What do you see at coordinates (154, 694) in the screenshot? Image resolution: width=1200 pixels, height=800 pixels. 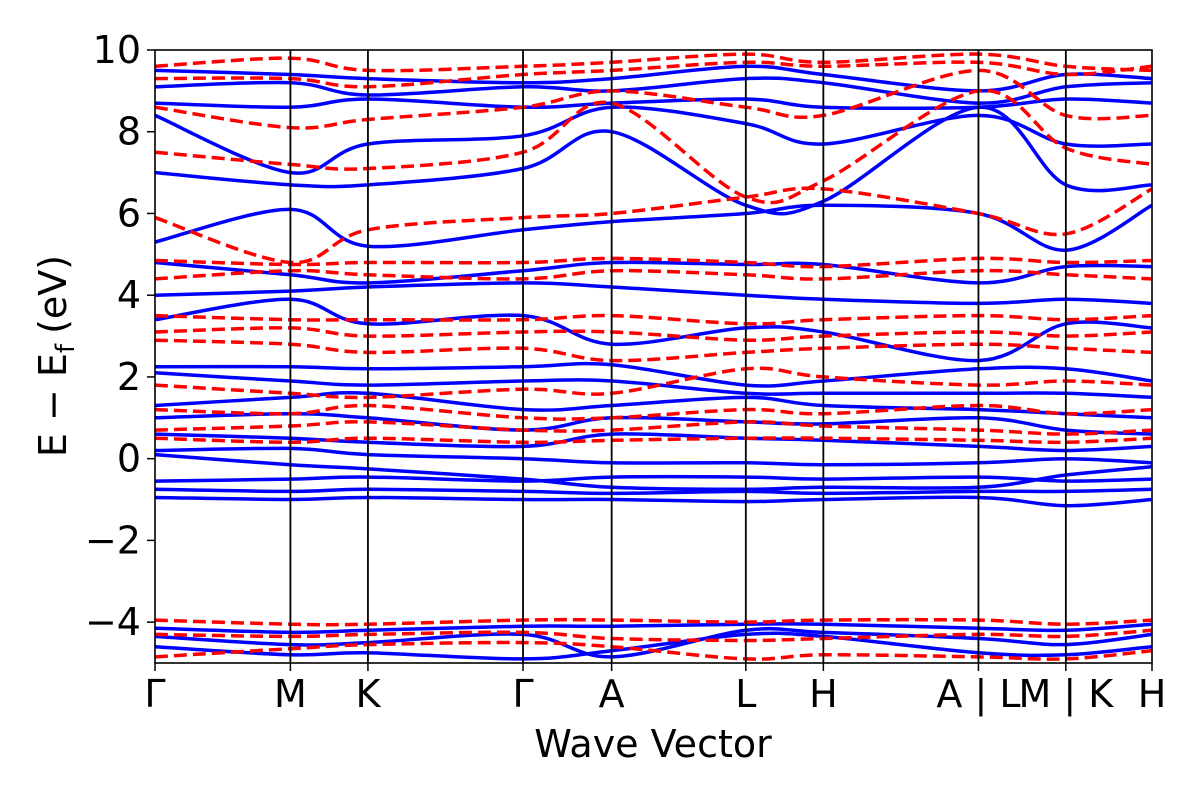 I see `x-tick-label-0: Γ` at bounding box center [154, 694].